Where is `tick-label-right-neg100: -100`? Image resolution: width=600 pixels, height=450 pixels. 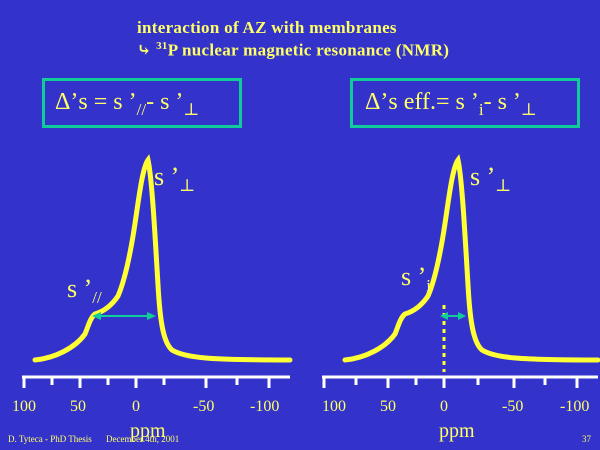
tick-label-right-neg100: -100 is located at coordinates (575, 406).